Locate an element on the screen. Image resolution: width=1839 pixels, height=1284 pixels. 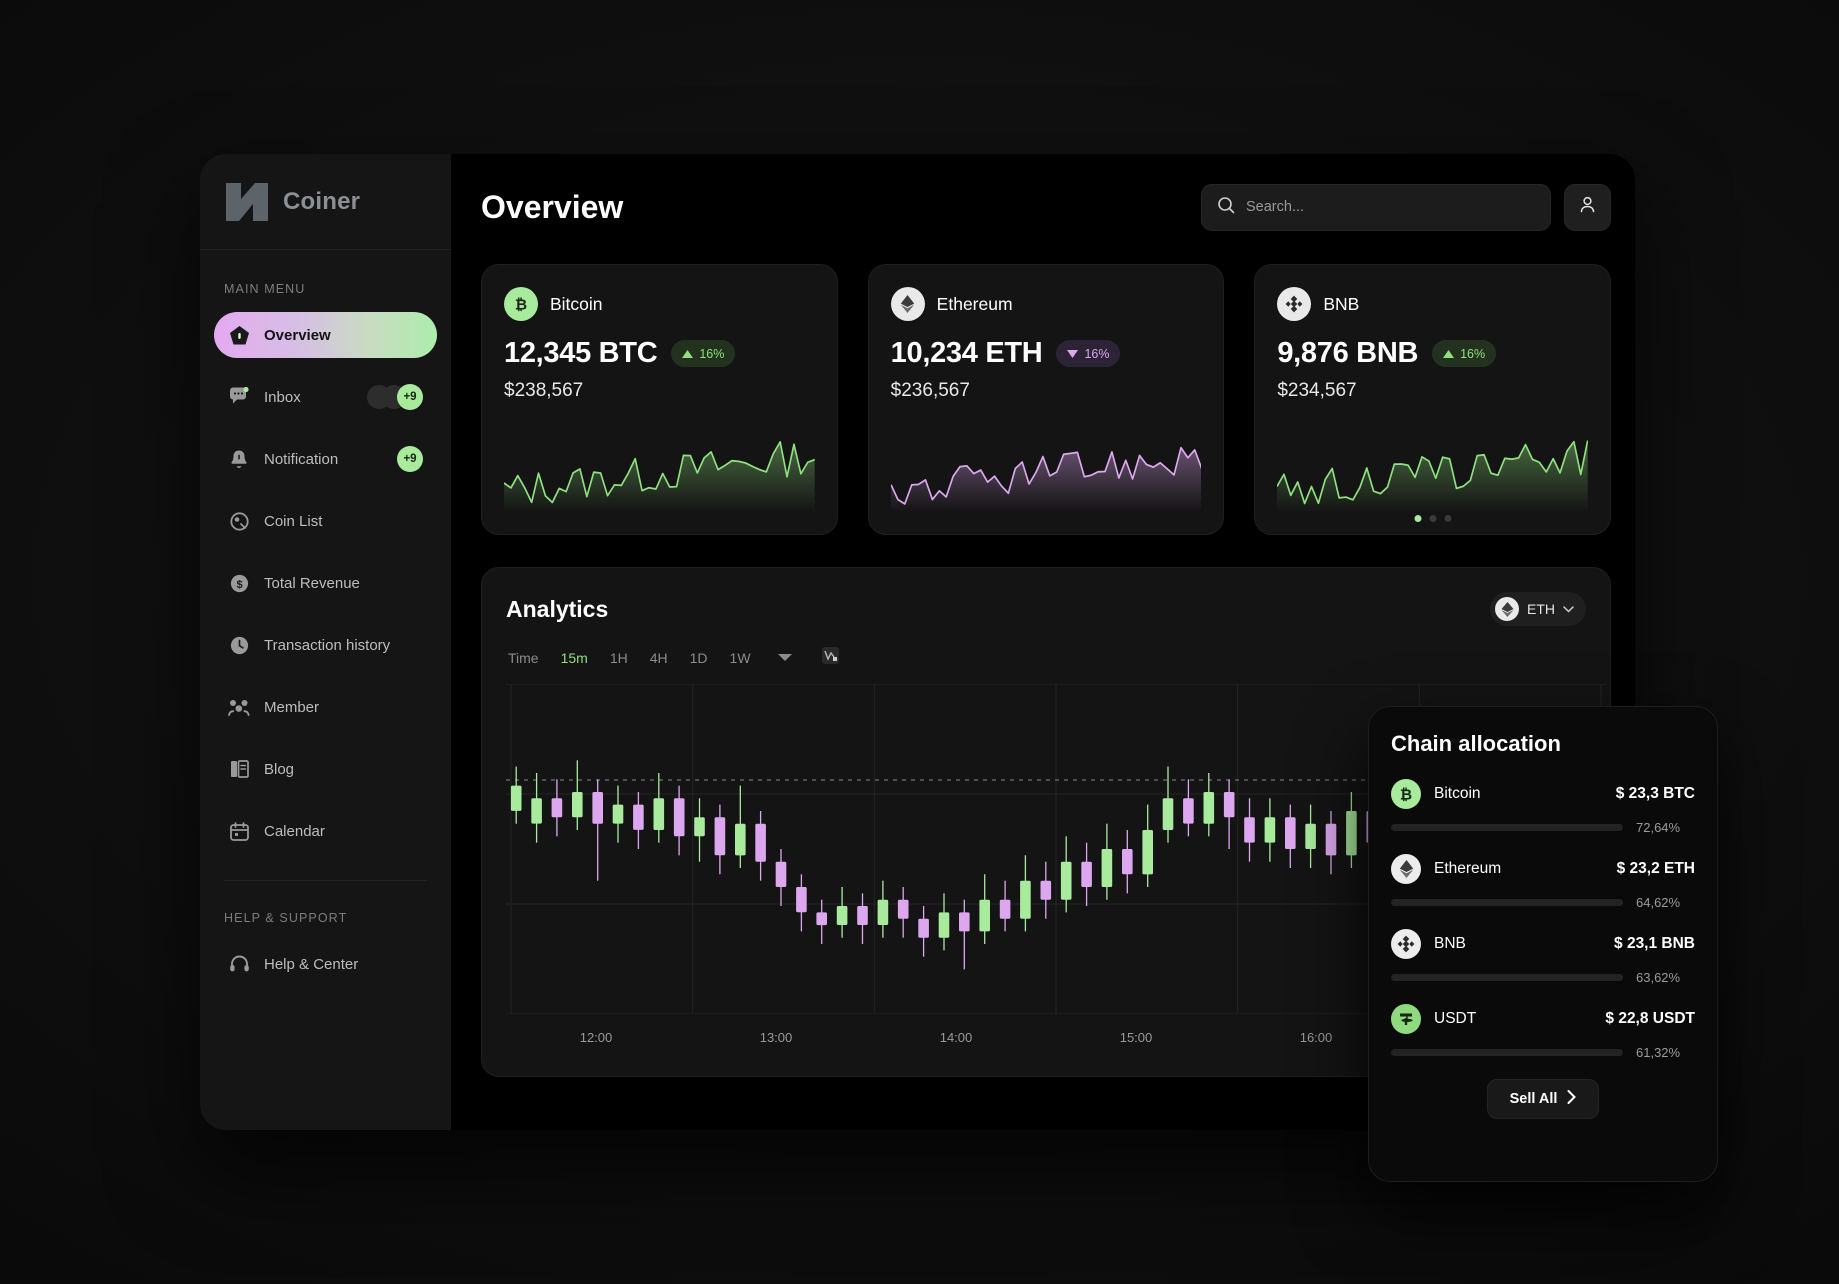
support-menu-list: Help & Center is located at coordinates (325, 972).